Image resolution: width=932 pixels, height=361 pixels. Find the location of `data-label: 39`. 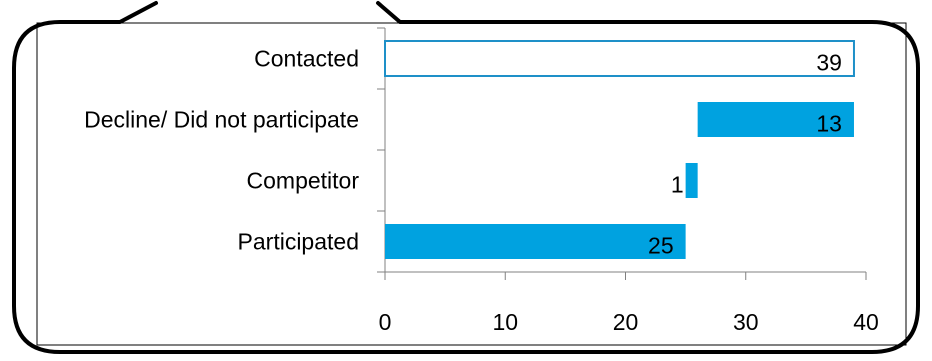

data-label: 39 is located at coordinates (829, 63).